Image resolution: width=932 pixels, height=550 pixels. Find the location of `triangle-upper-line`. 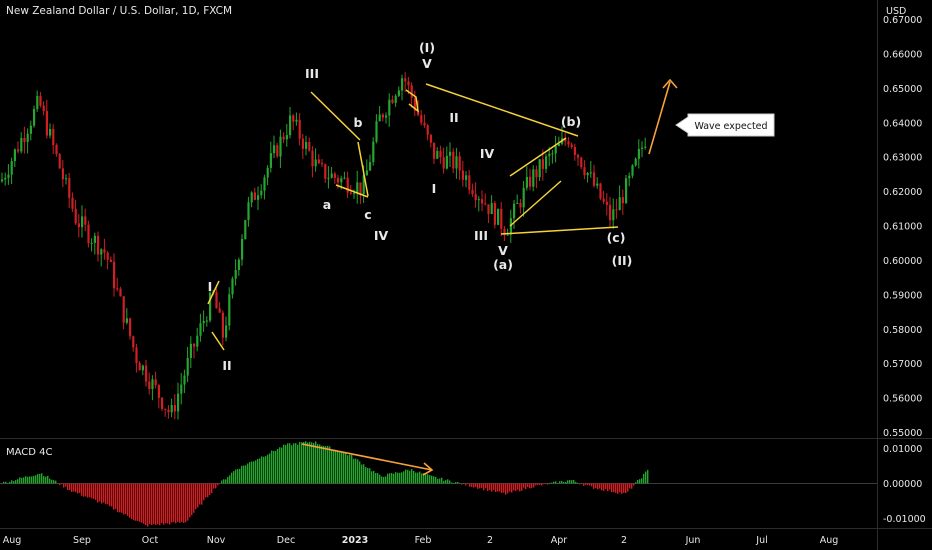

triangle-upper-line is located at coordinates (502, 110).